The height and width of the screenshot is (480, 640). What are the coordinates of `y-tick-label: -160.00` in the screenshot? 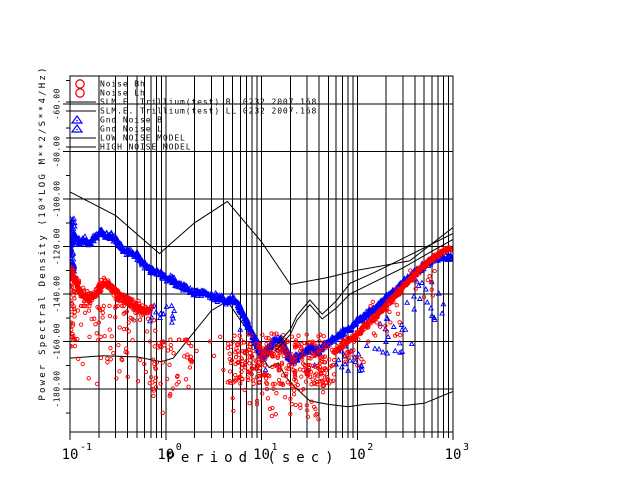 It's located at (57, 341).